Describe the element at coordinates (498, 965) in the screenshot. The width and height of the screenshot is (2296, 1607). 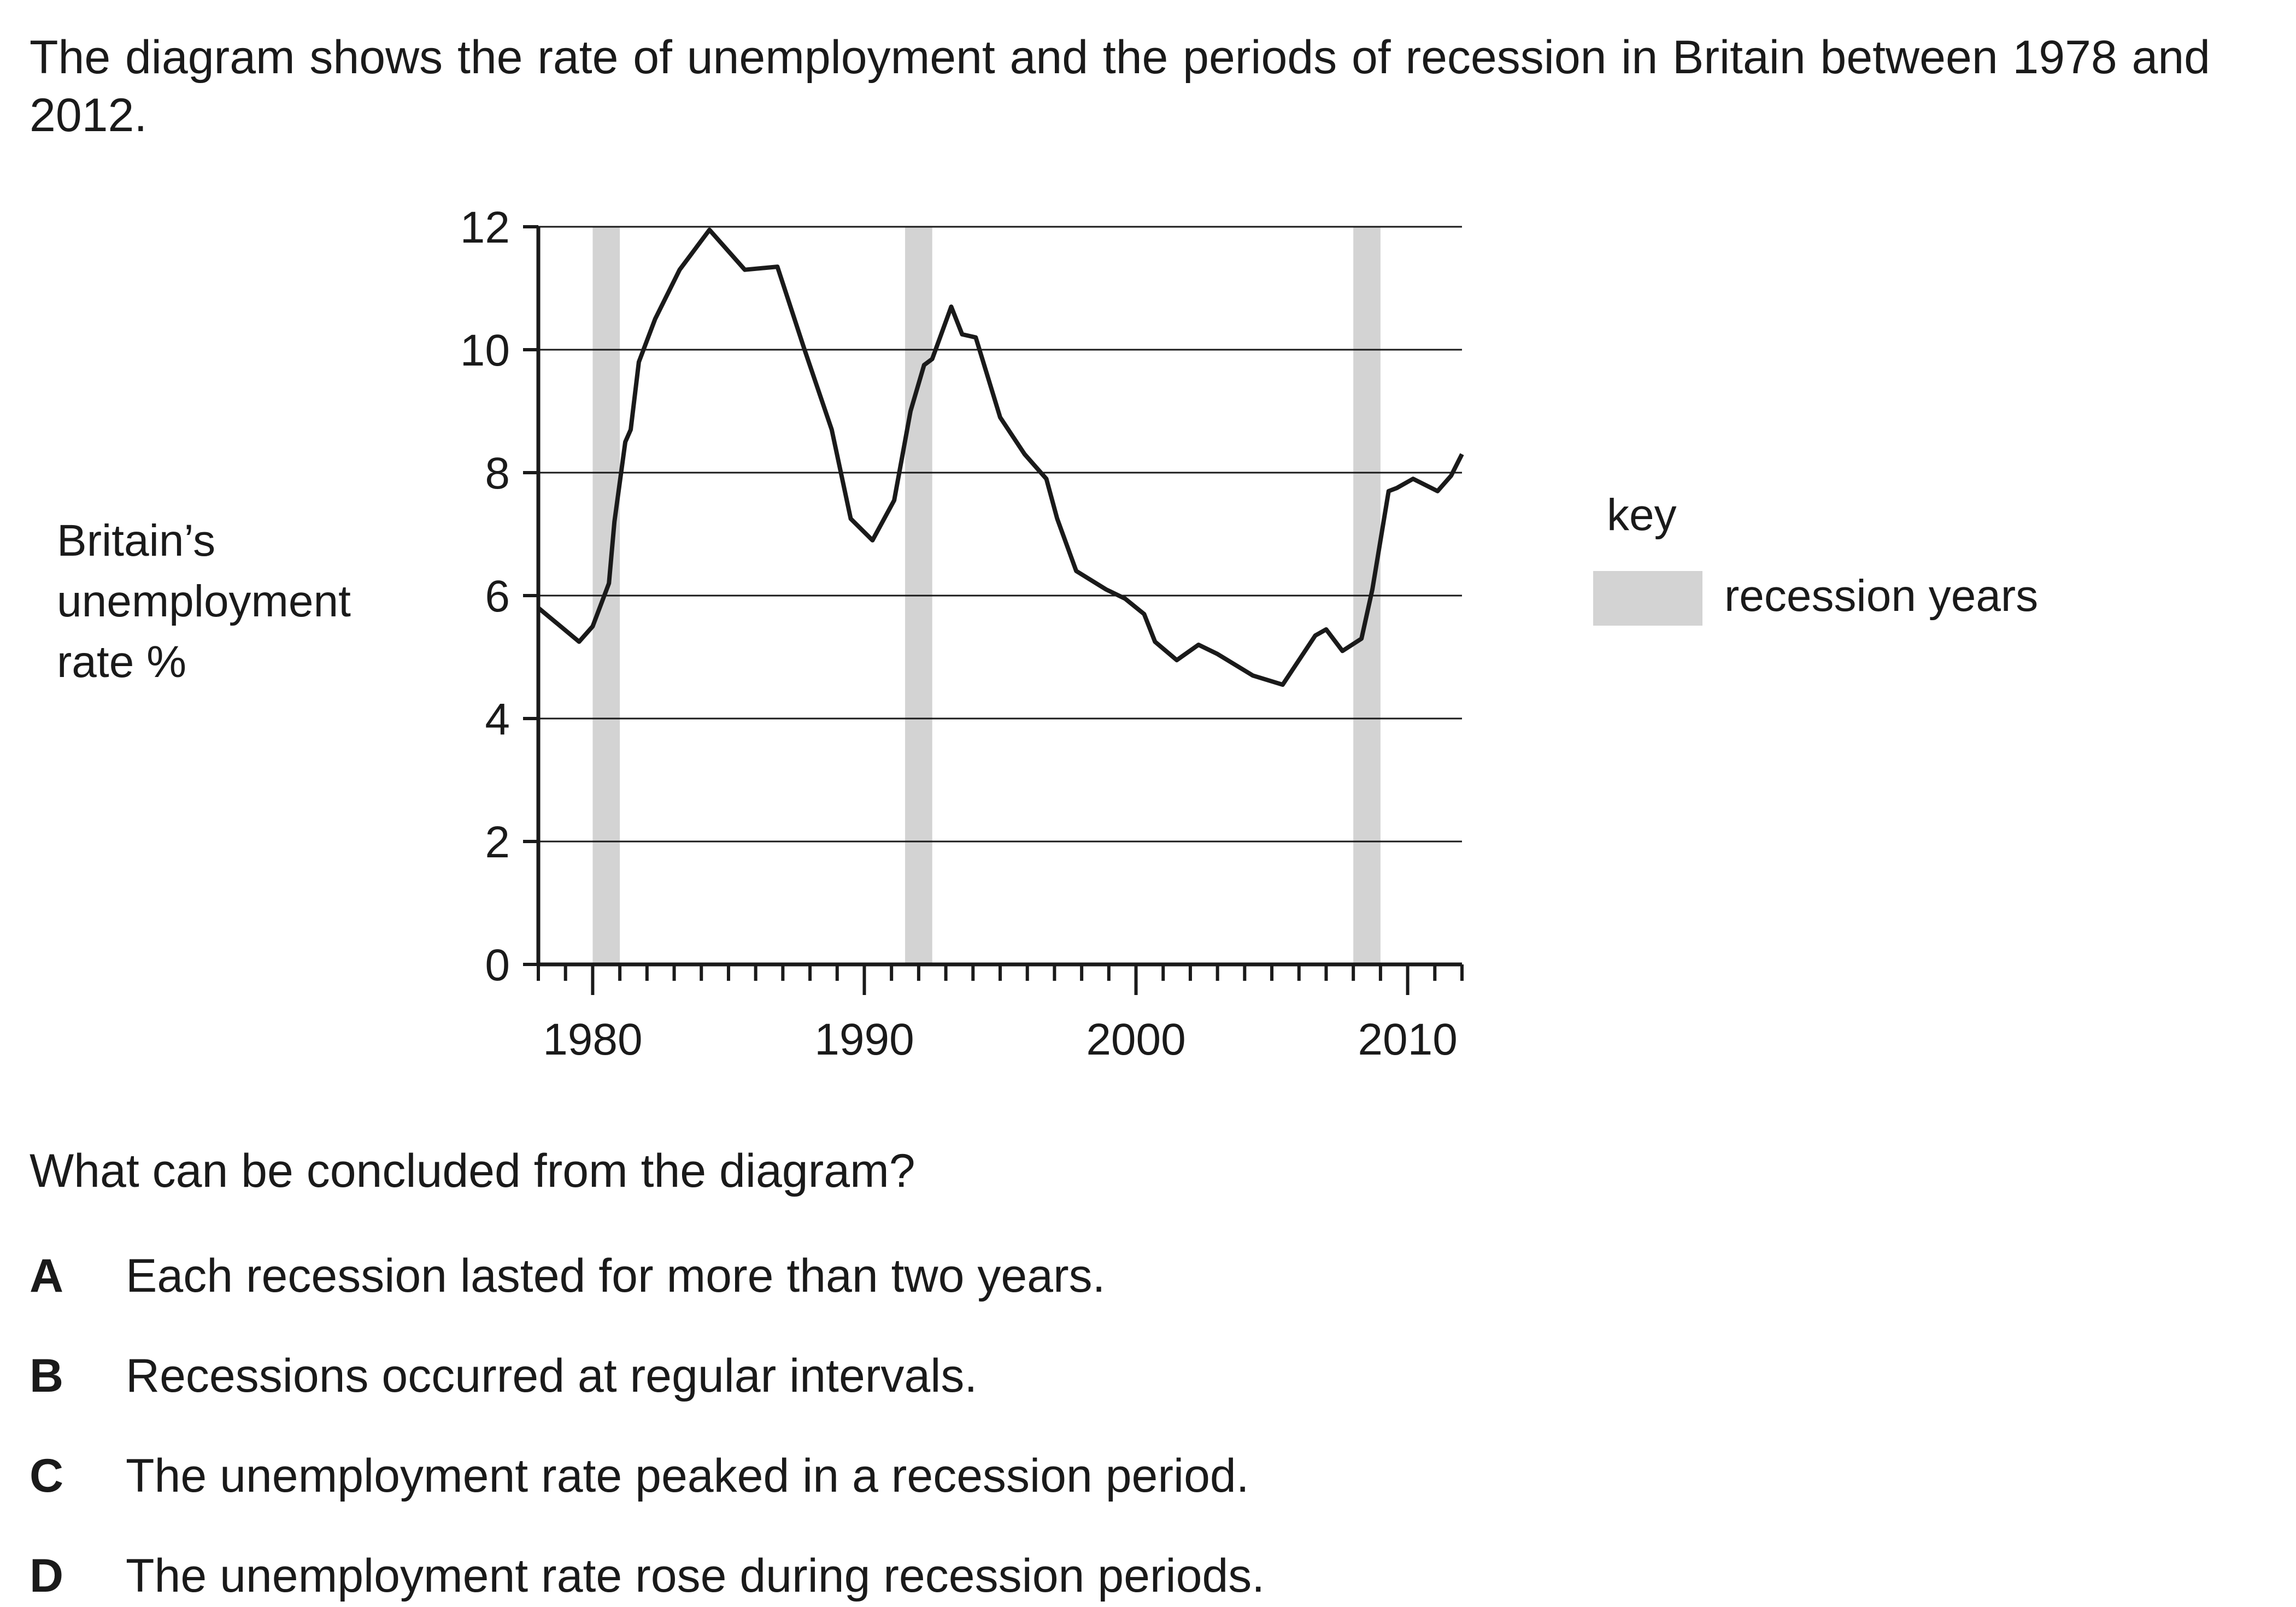
I see `y-tick-label-0: 0` at that location.